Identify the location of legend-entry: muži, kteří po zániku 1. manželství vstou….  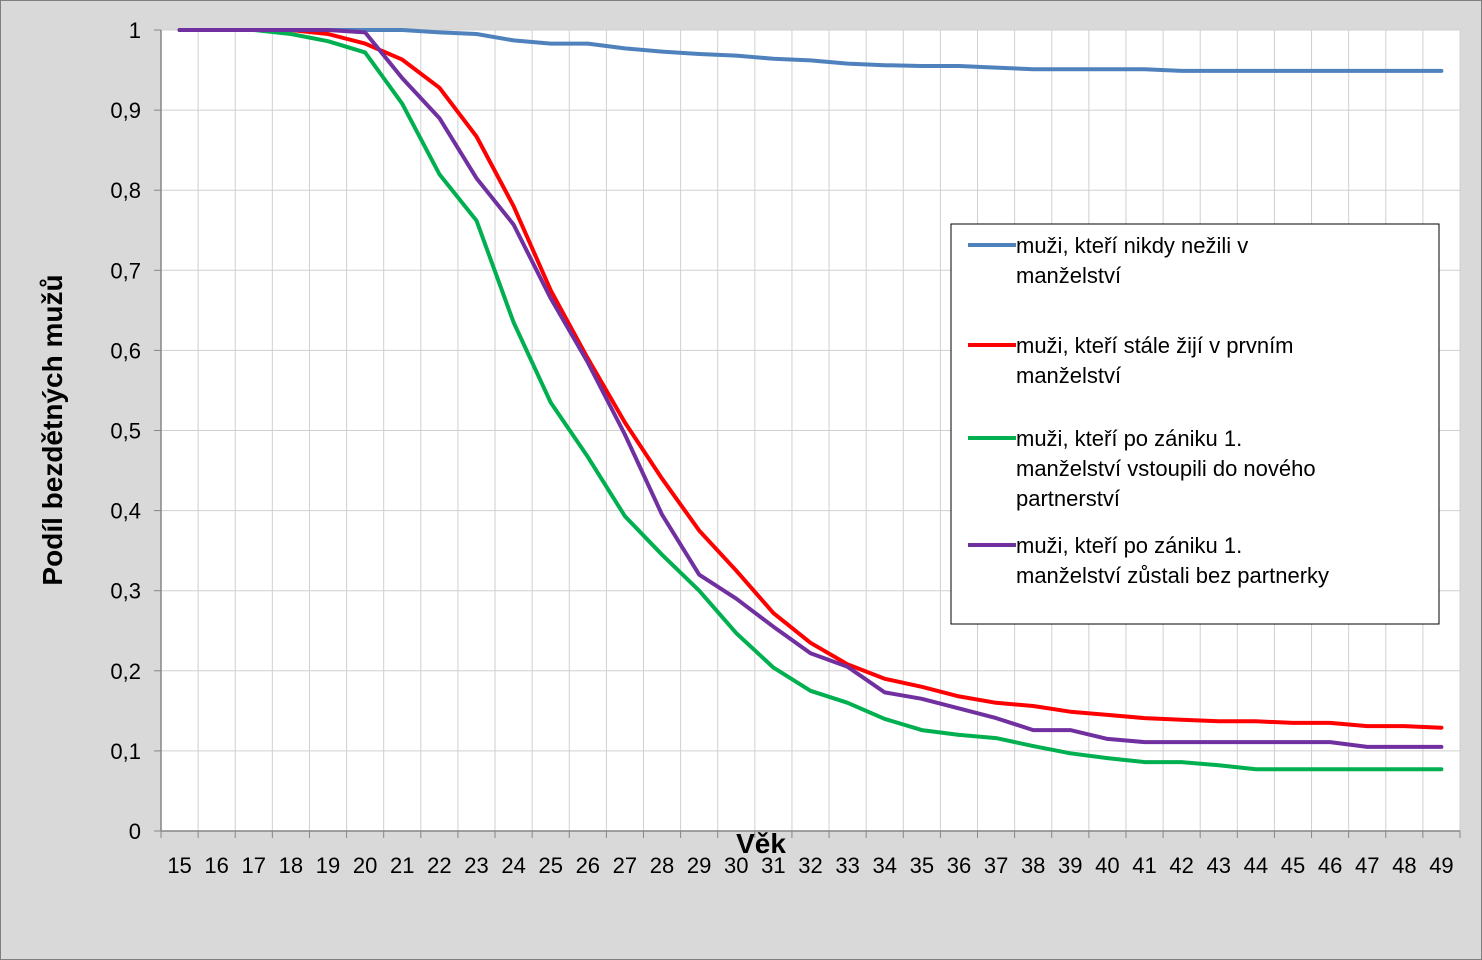
(1142, 468).